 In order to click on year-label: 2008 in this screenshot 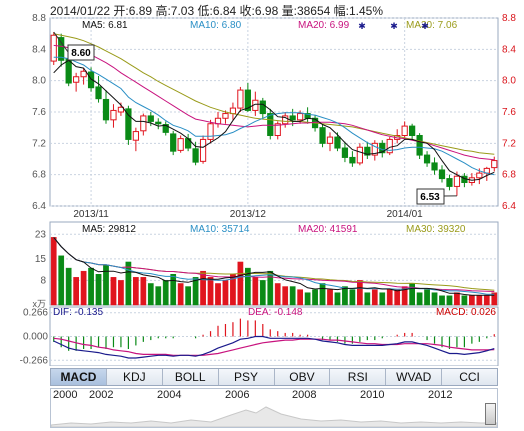, I will do `click(304, 395)`.